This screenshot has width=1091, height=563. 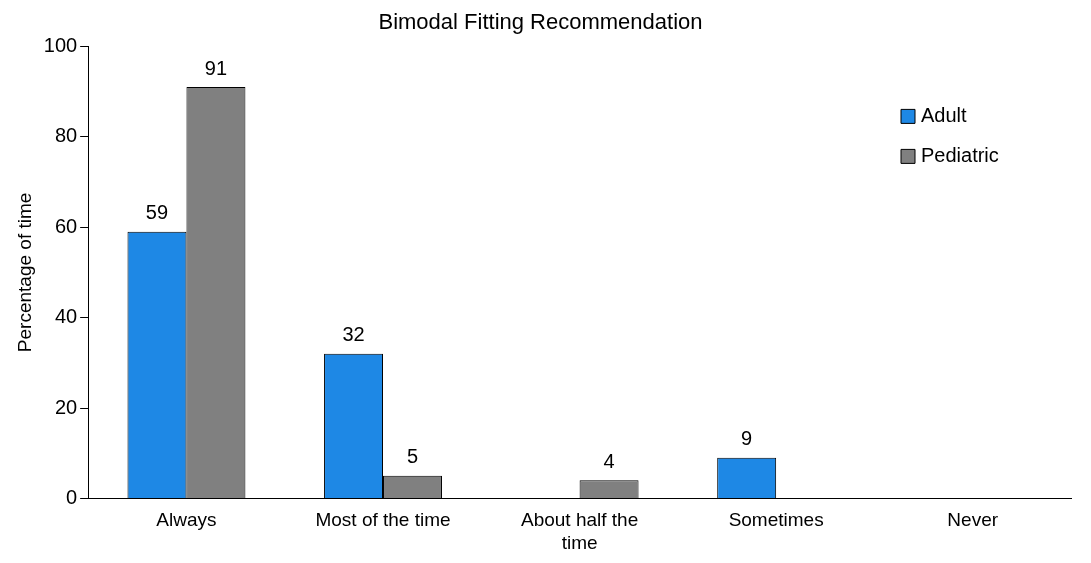 What do you see at coordinates (60, 44) in the screenshot?
I see `y-tick-label: 100` at bounding box center [60, 44].